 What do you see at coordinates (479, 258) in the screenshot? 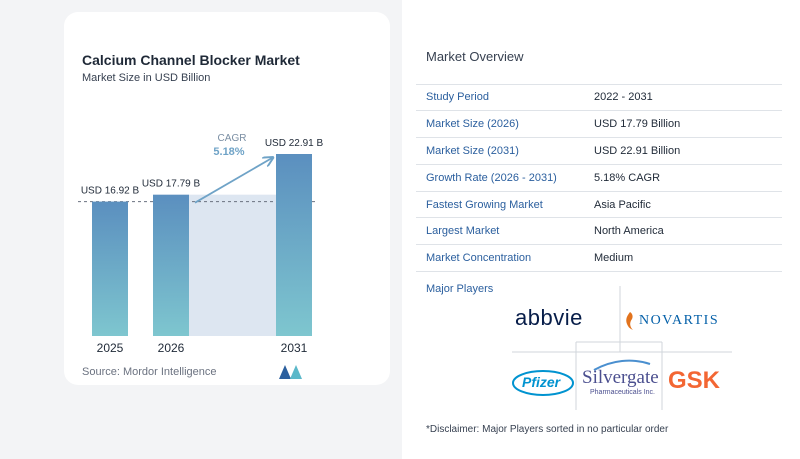
I see `overview-label: Market Concentration` at bounding box center [479, 258].